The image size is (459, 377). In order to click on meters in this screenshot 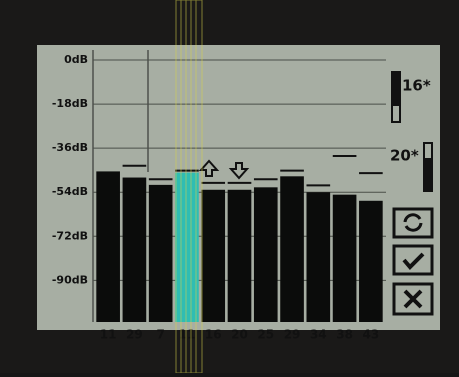, I will do `click(412, 131)`.